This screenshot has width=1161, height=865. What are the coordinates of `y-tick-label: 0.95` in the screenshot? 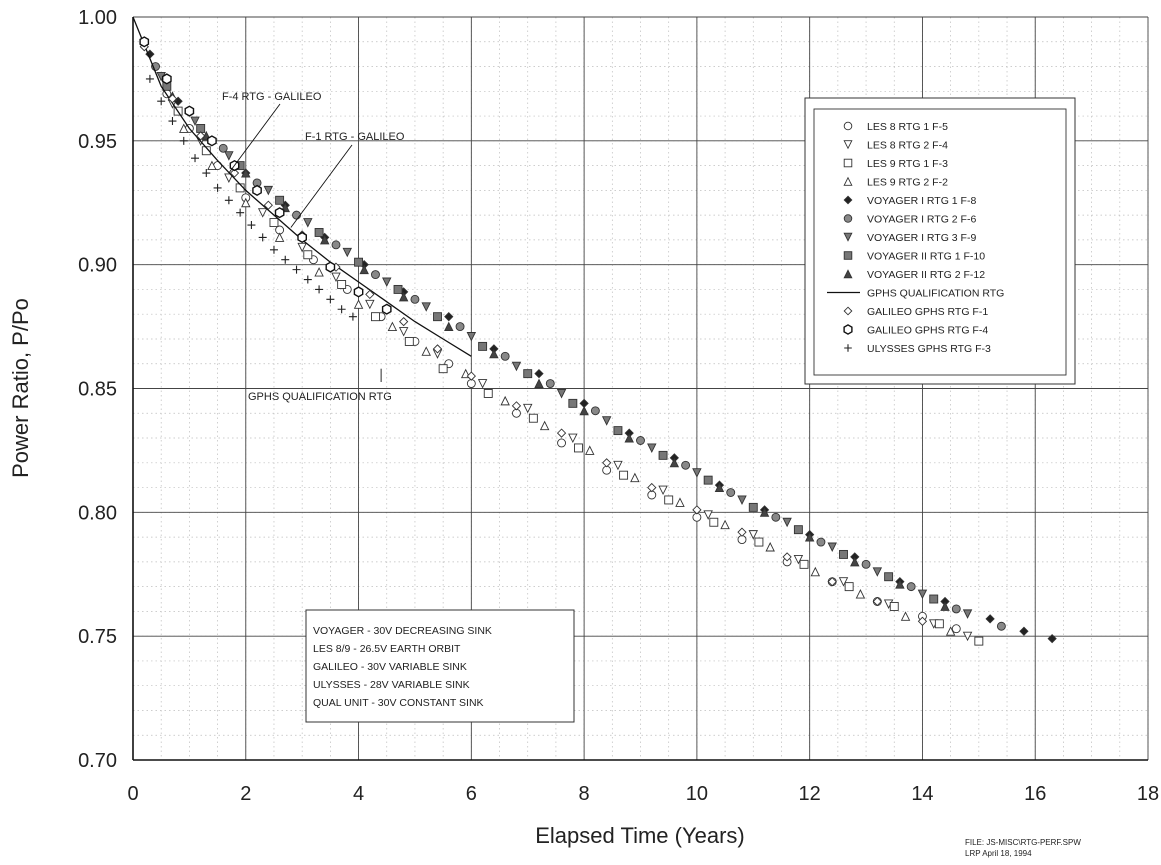 It's located at (97, 142).